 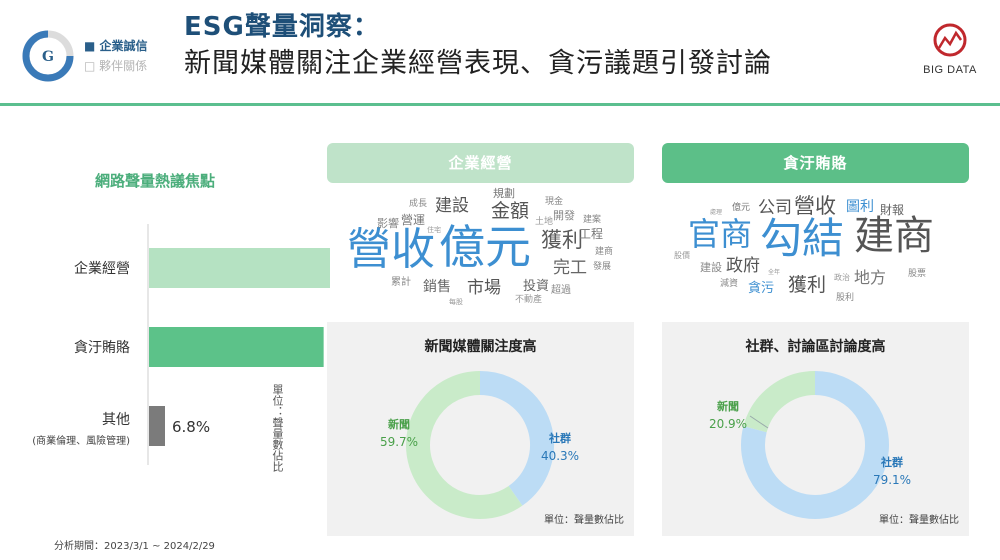 What do you see at coordinates (413, 220) in the screenshot?
I see `cloud-word: 營運` at bounding box center [413, 220].